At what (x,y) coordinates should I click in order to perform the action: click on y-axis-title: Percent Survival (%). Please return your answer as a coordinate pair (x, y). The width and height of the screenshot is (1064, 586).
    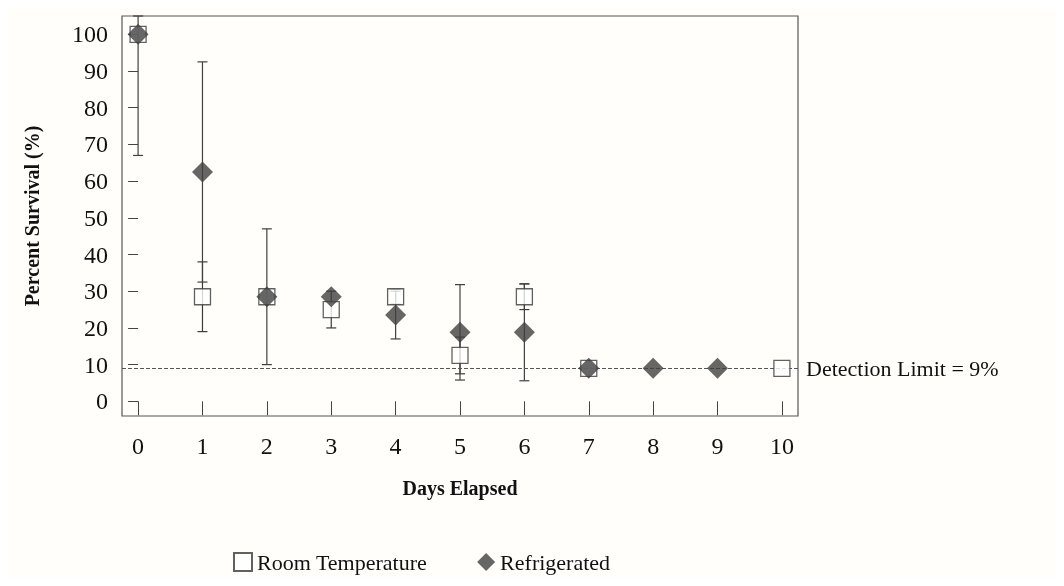
    Looking at the image, I should click on (32, 216).